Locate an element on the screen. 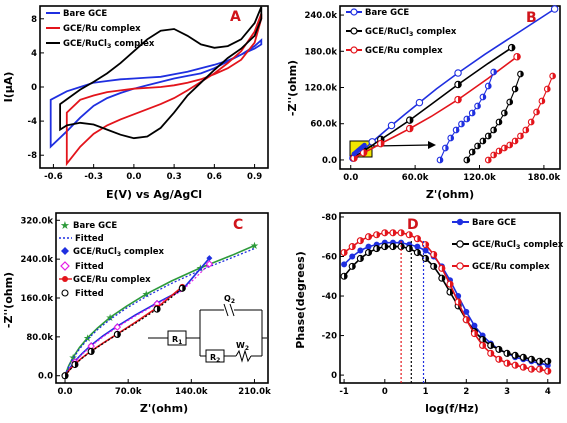 The image size is (567, 423). panel-a-label: A is located at coordinates (235, 17).